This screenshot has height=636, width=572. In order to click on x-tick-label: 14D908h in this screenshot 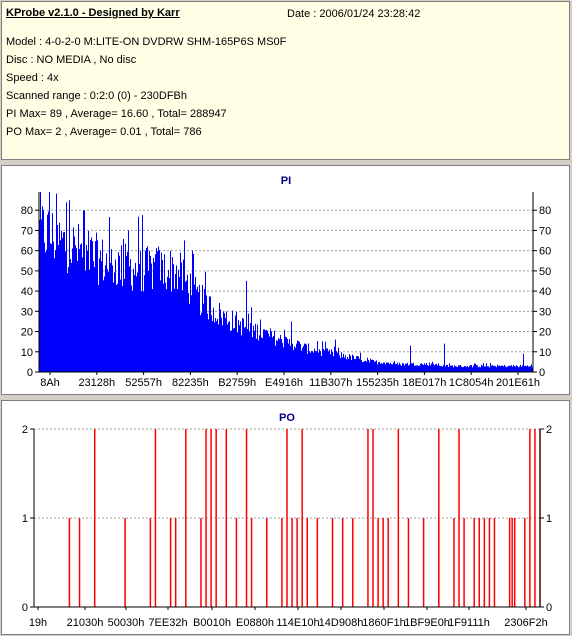, I will do `click(341, 623)`.